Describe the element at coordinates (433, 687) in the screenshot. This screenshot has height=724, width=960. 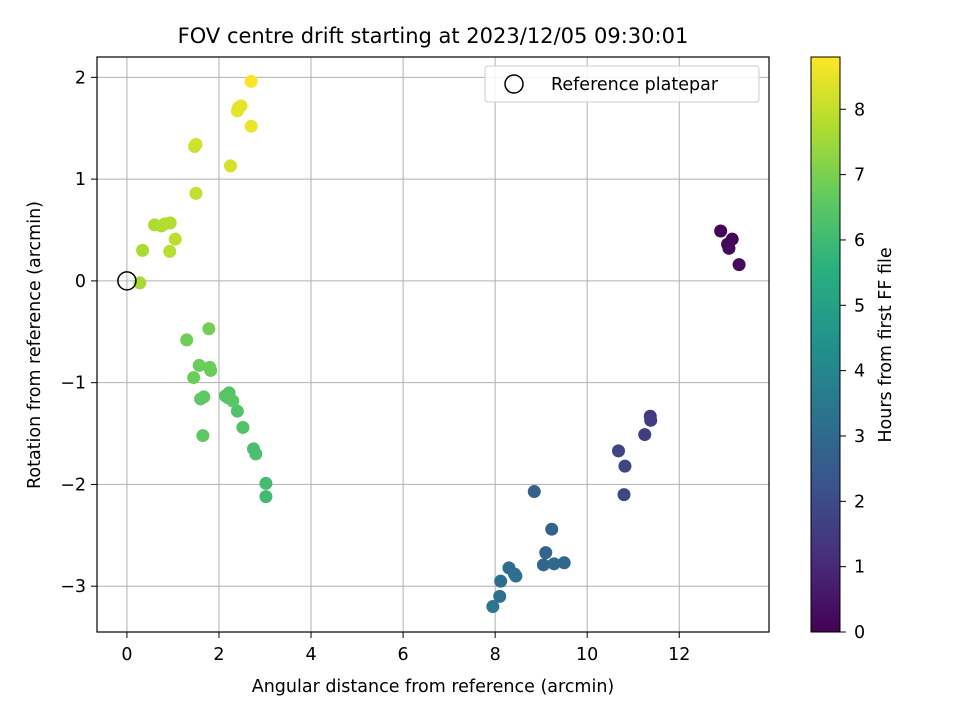
I see `x-axis-label: Angular distance from reference (arcmin)` at that location.